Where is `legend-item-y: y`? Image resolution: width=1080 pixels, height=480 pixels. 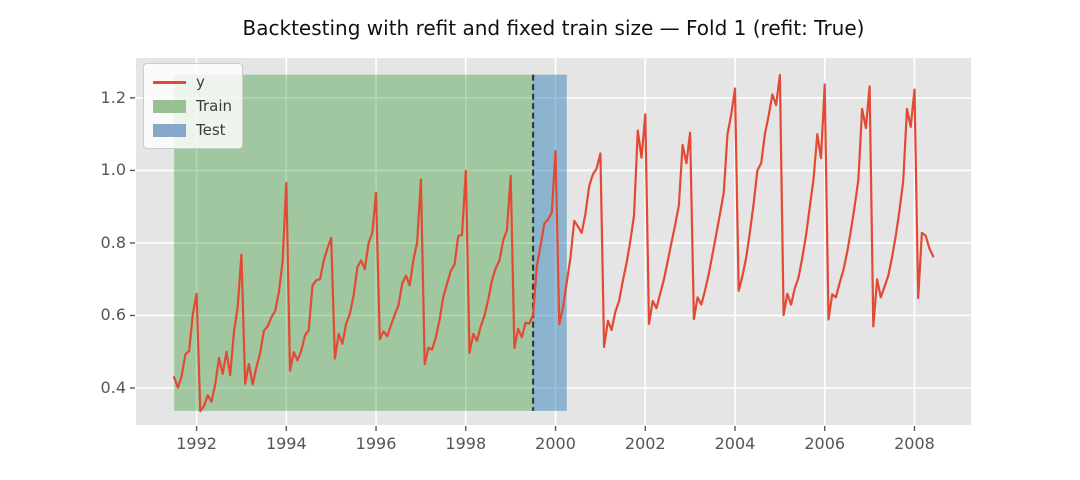 legend-item-y: y is located at coordinates (193, 82).